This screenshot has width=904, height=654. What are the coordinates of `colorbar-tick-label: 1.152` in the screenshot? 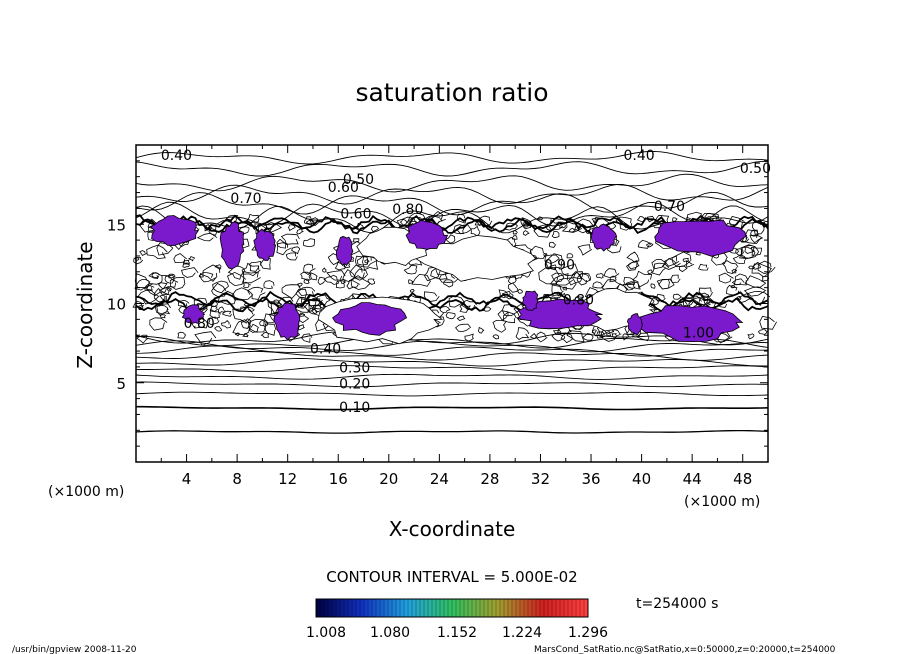 It's located at (457, 633).